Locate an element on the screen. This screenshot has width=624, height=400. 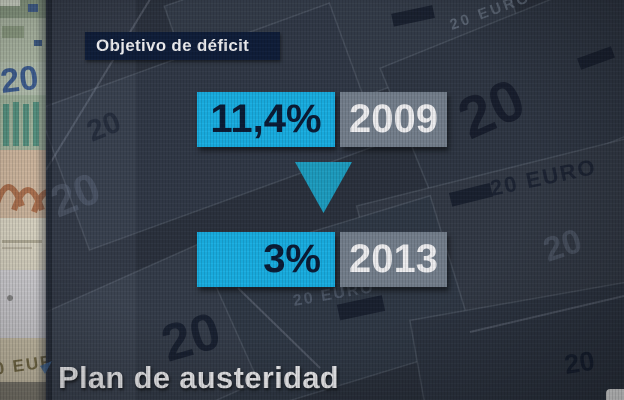
corner-graphic is located at coordinates (615, 394).